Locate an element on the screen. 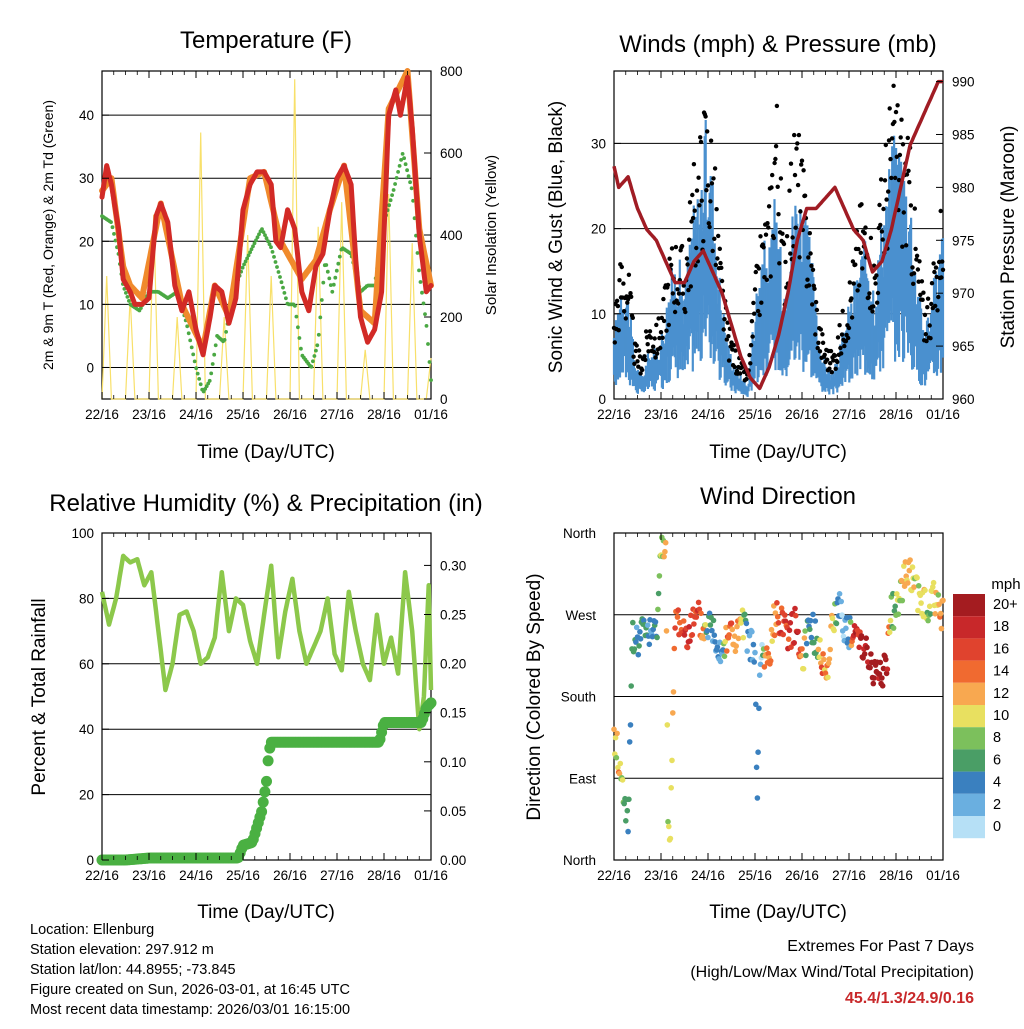  x-tick-label: 26/16 is located at coordinates (802, 875).